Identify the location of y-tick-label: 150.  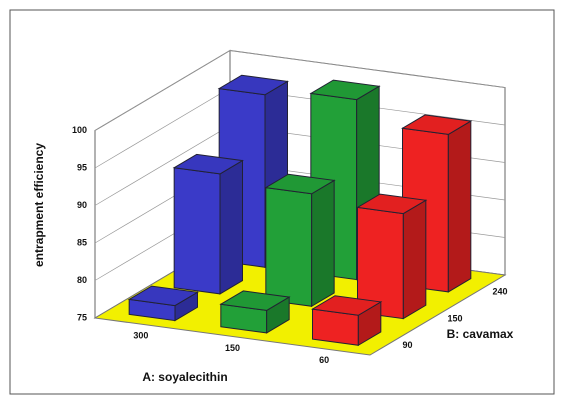
(455, 318).